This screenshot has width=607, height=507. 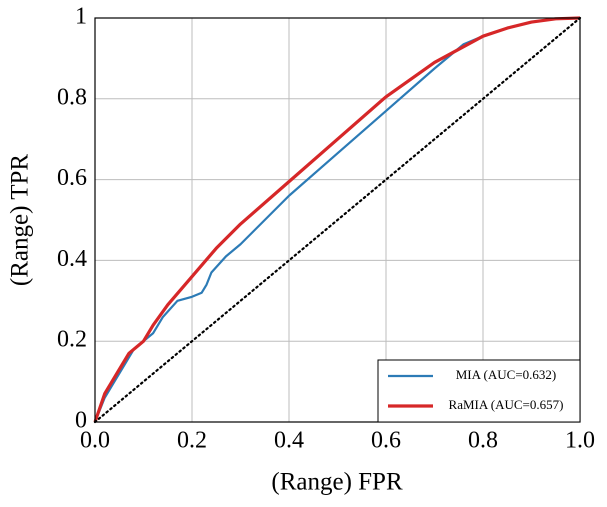 What do you see at coordinates (386, 441) in the screenshot?
I see `x-tick-label: 0.6` at bounding box center [386, 441].